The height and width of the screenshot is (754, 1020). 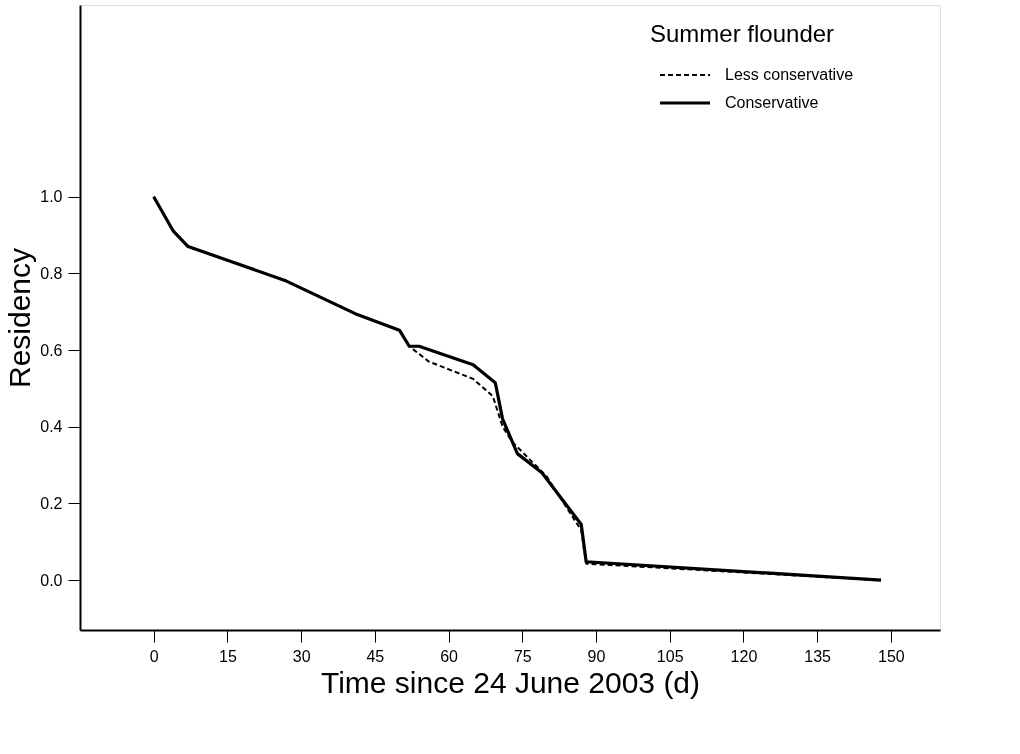 What do you see at coordinates (375, 656) in the screenshot?
I see `x-tick-label: 45` at bounding box center [375, 656].